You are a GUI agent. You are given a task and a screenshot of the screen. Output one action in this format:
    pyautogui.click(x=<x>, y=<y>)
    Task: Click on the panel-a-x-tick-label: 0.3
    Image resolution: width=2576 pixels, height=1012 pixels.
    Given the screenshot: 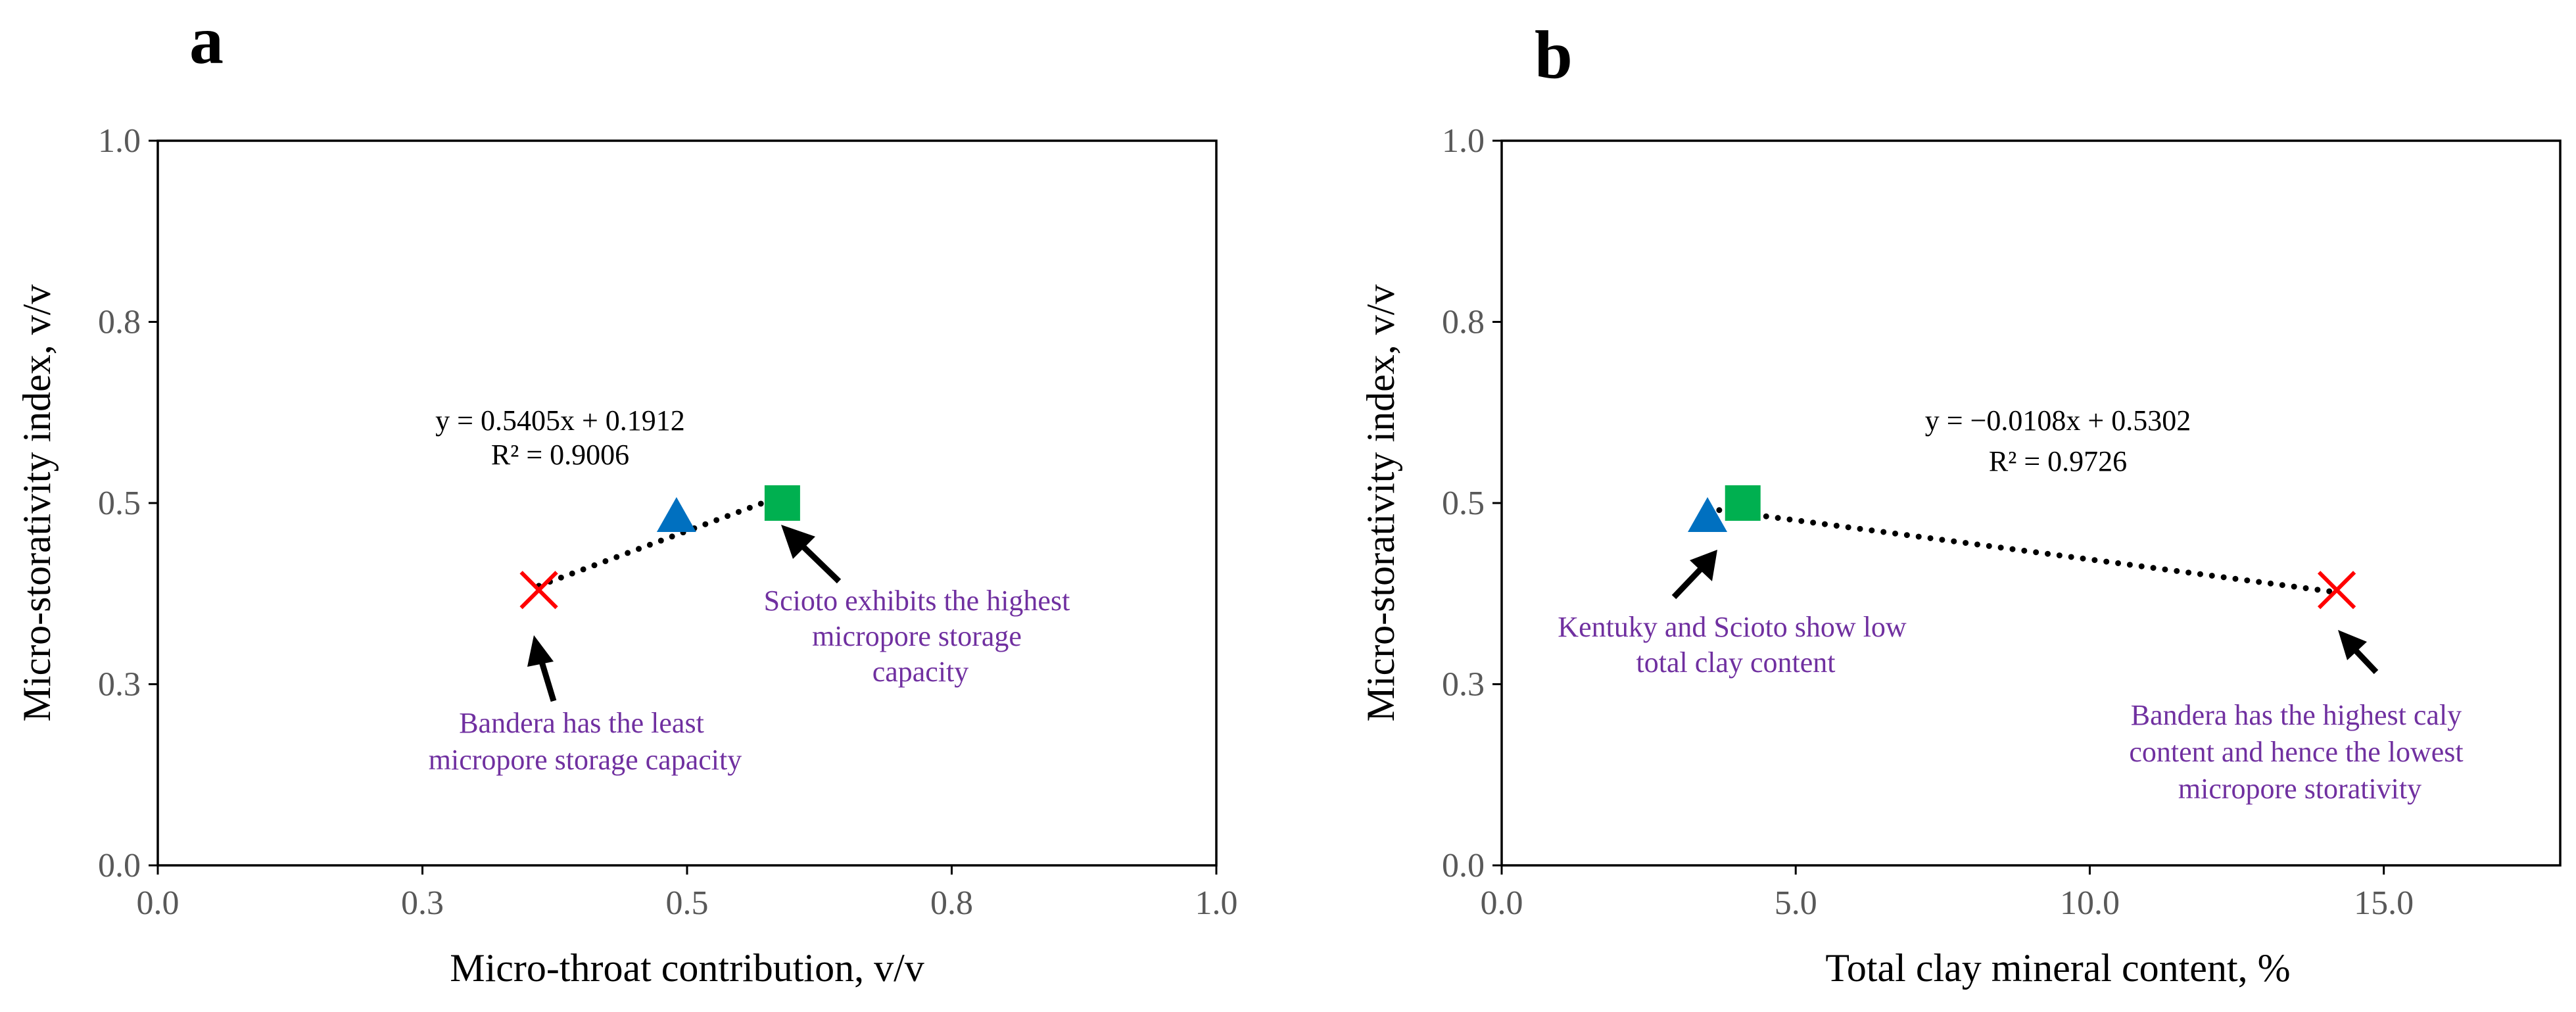 What is the action you would take?
    pyautogui.click(x=423, y=903)
    